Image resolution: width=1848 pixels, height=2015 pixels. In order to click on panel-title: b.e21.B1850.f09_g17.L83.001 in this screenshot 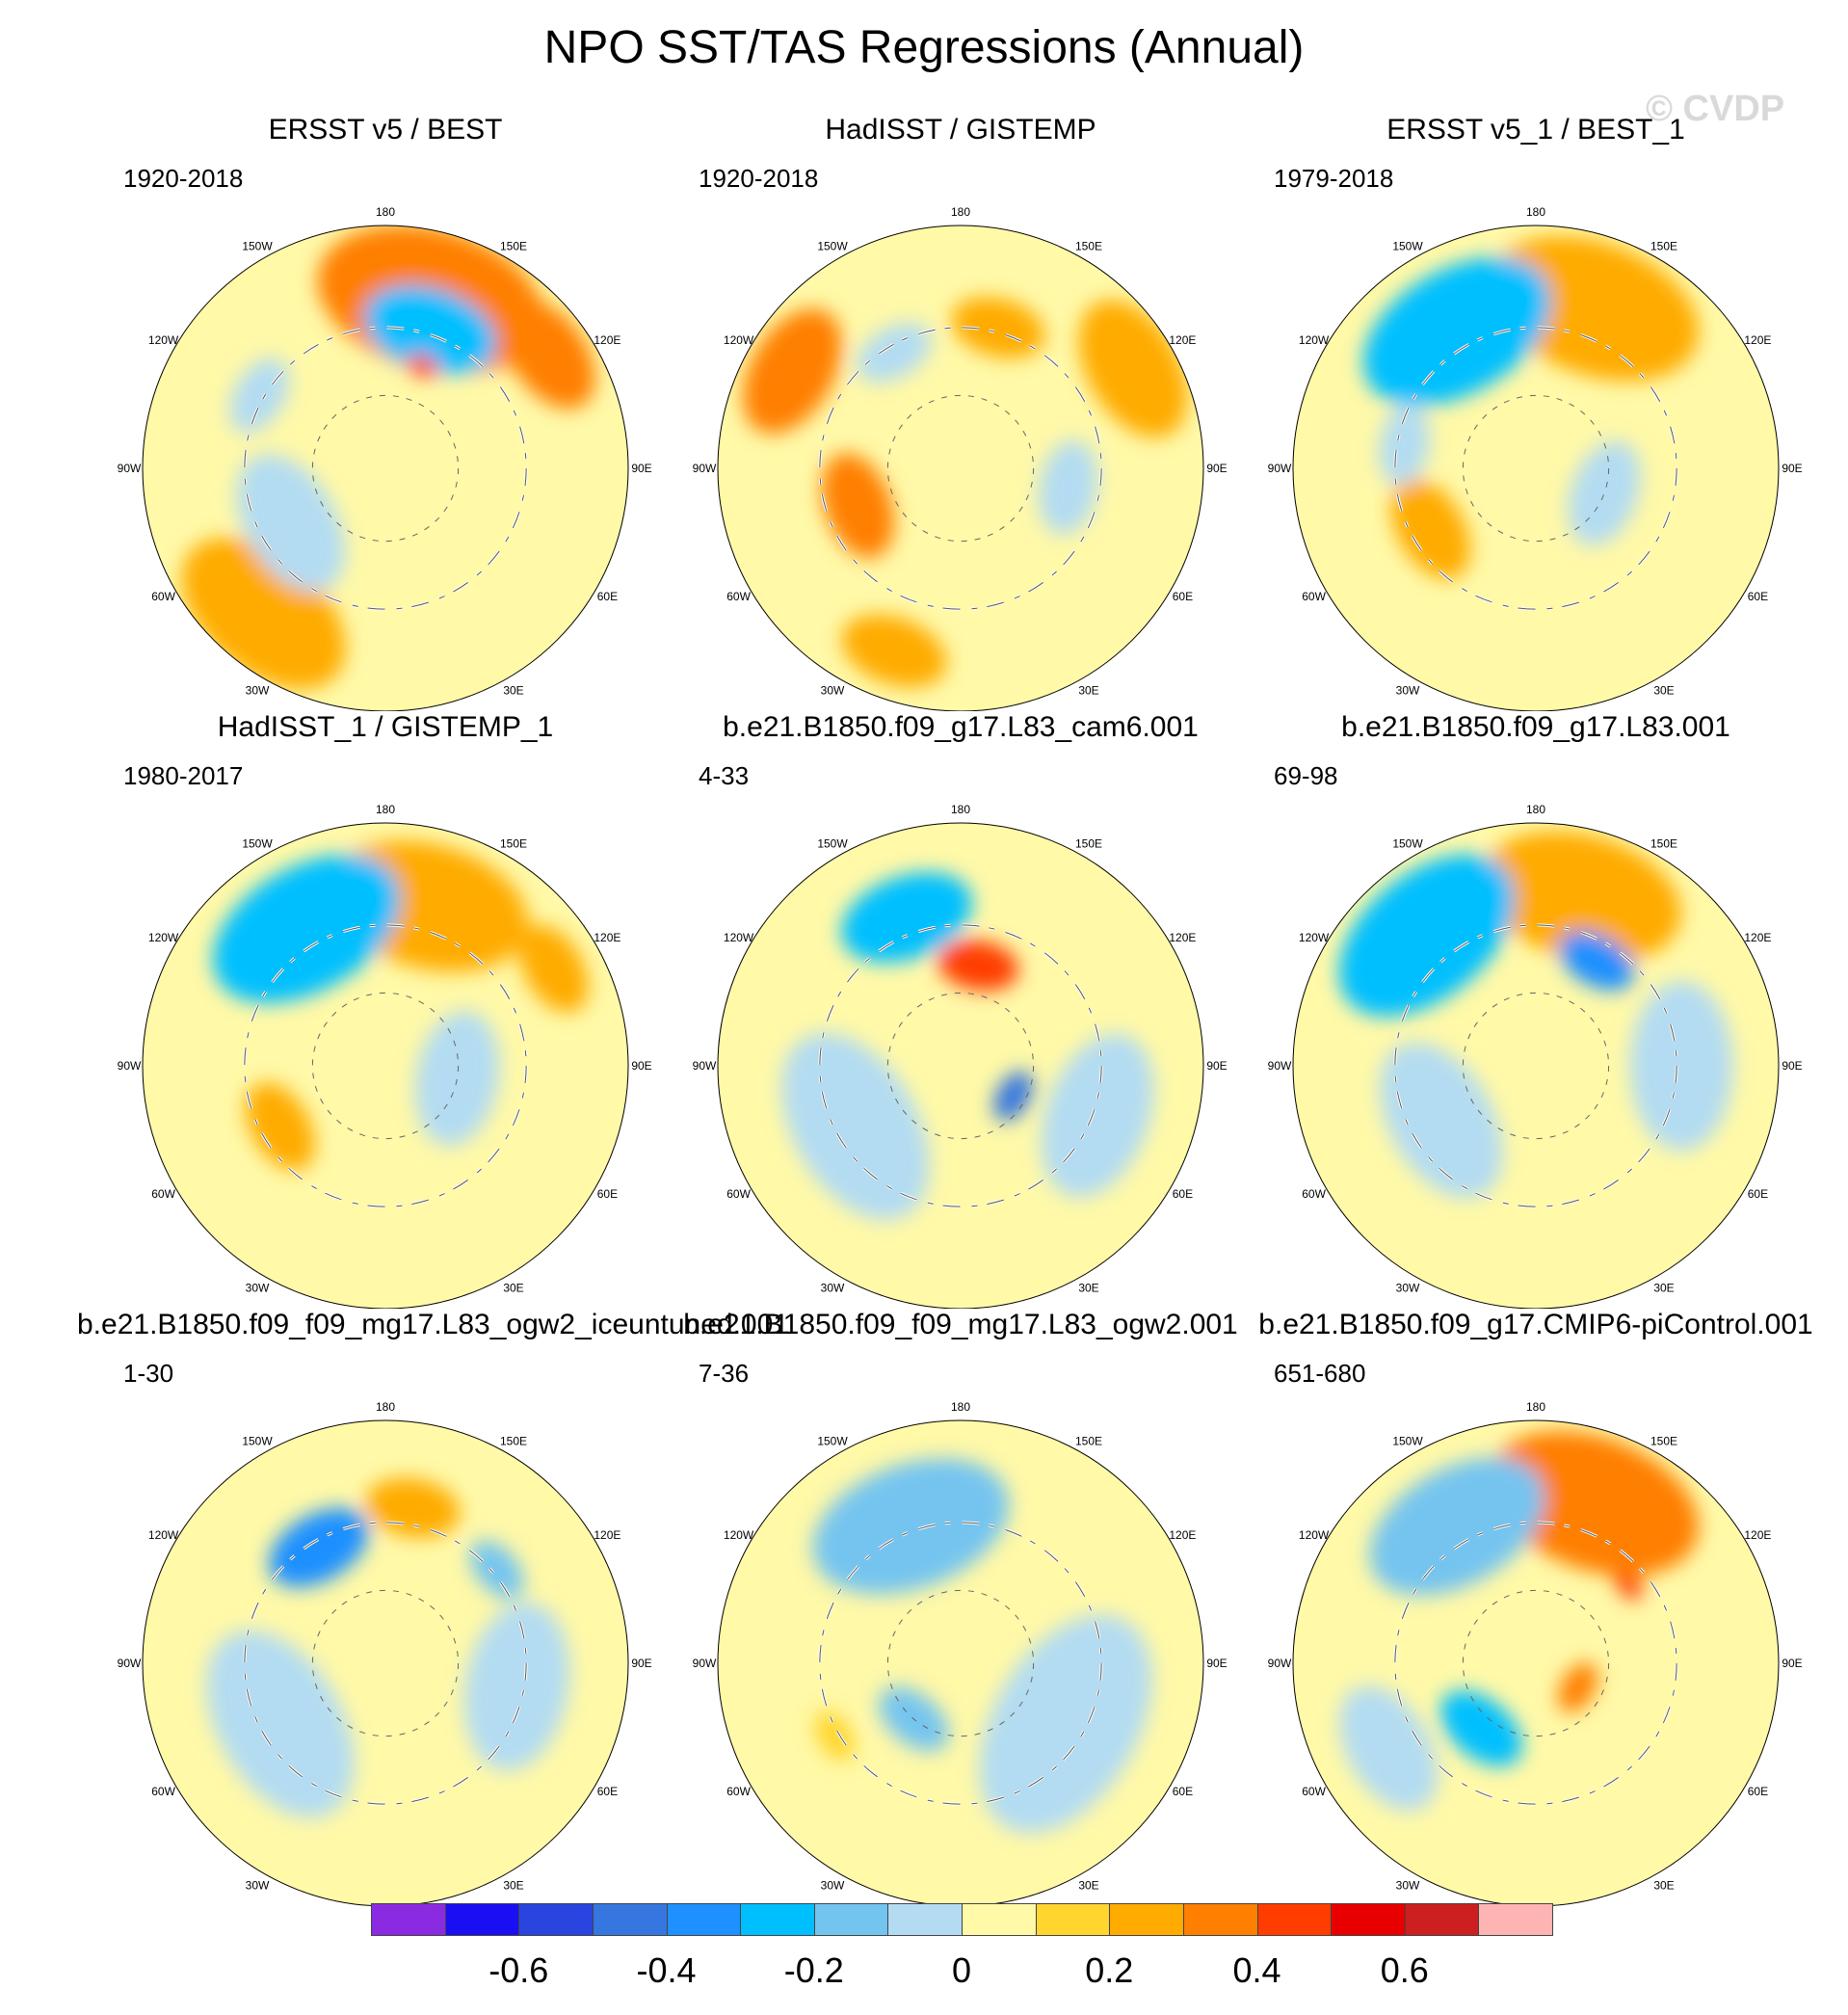, I will do `click(1535, 727)`.